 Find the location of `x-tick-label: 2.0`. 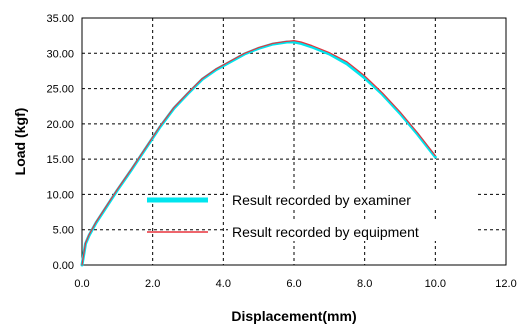

x-tick-label: 2.0 is located at coordinates (152, 284).